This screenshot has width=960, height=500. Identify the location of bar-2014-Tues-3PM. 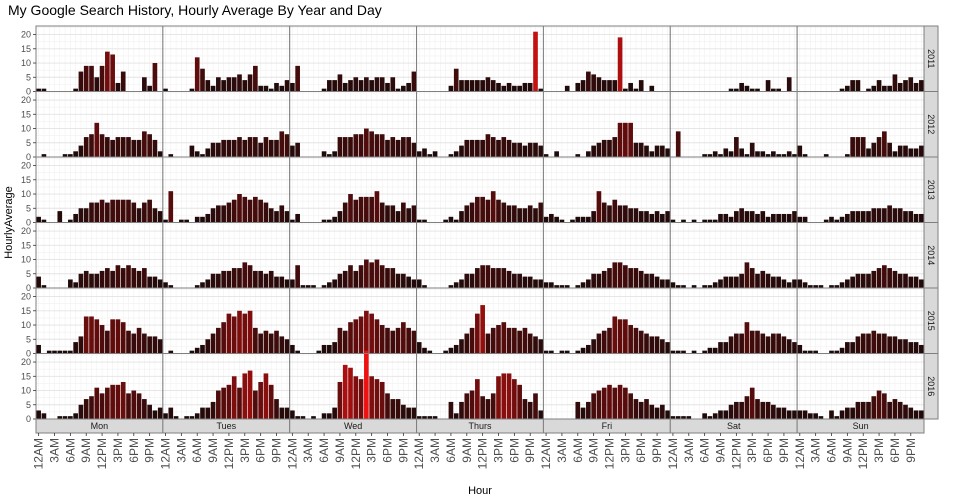
(245, 275).